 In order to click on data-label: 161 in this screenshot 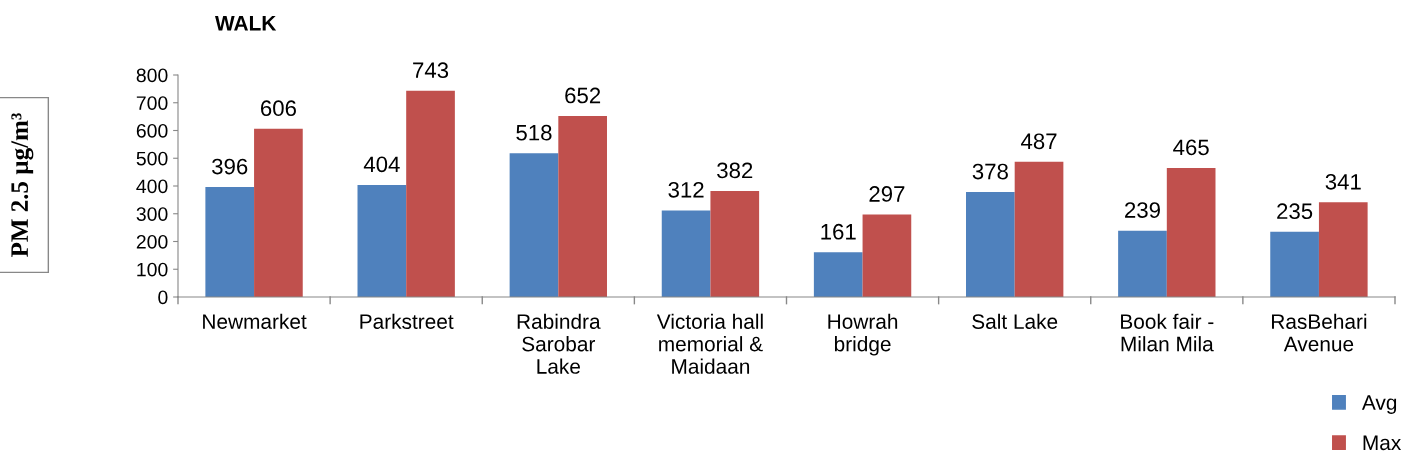, I will do `click(838, 231)`.